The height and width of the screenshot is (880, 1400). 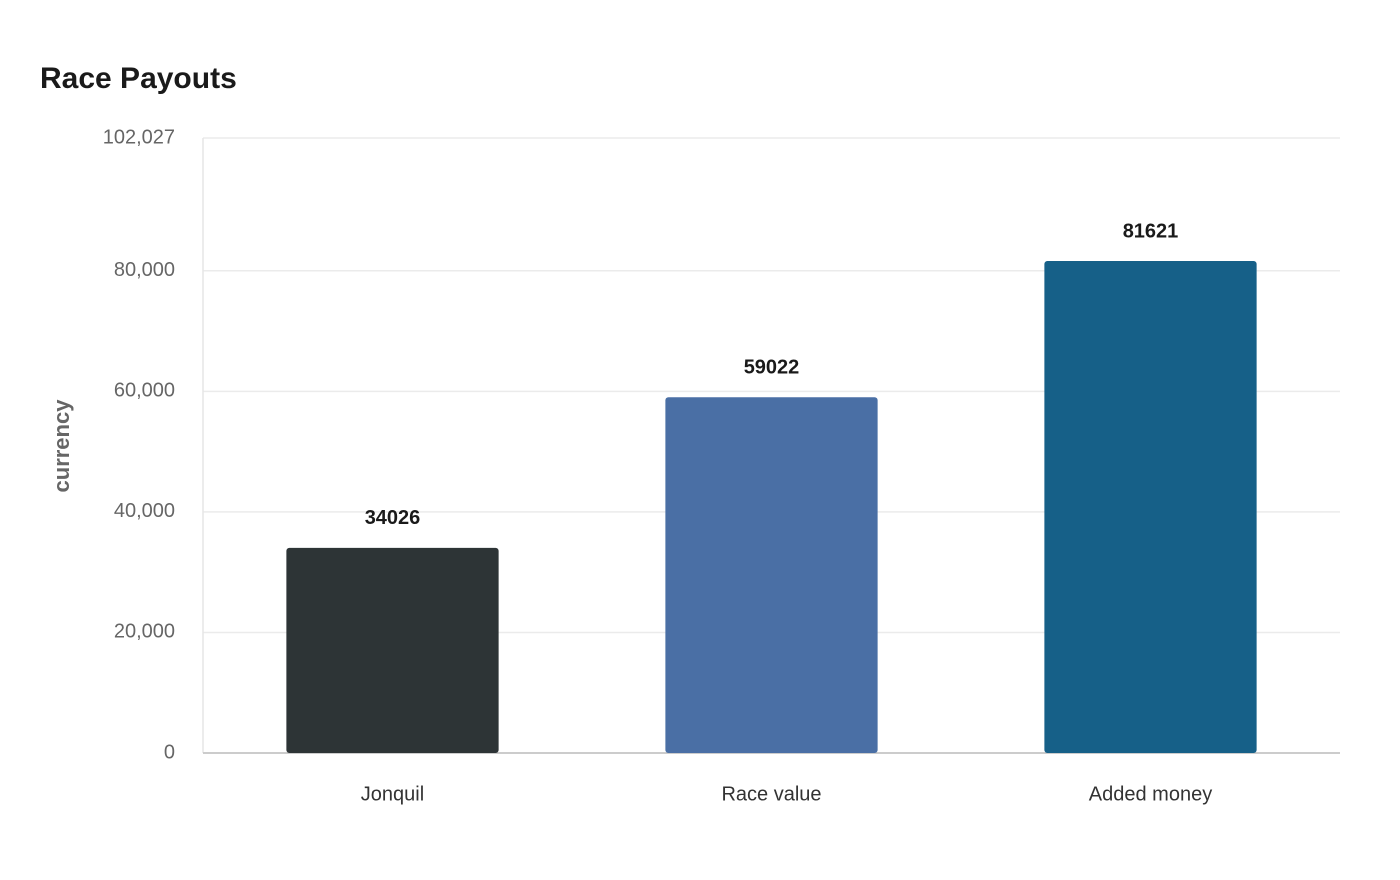 What do you see at coordinates (61, 446) in the screenshot?
I see `y-axis-title: currency` at bounding box center [61, 446].